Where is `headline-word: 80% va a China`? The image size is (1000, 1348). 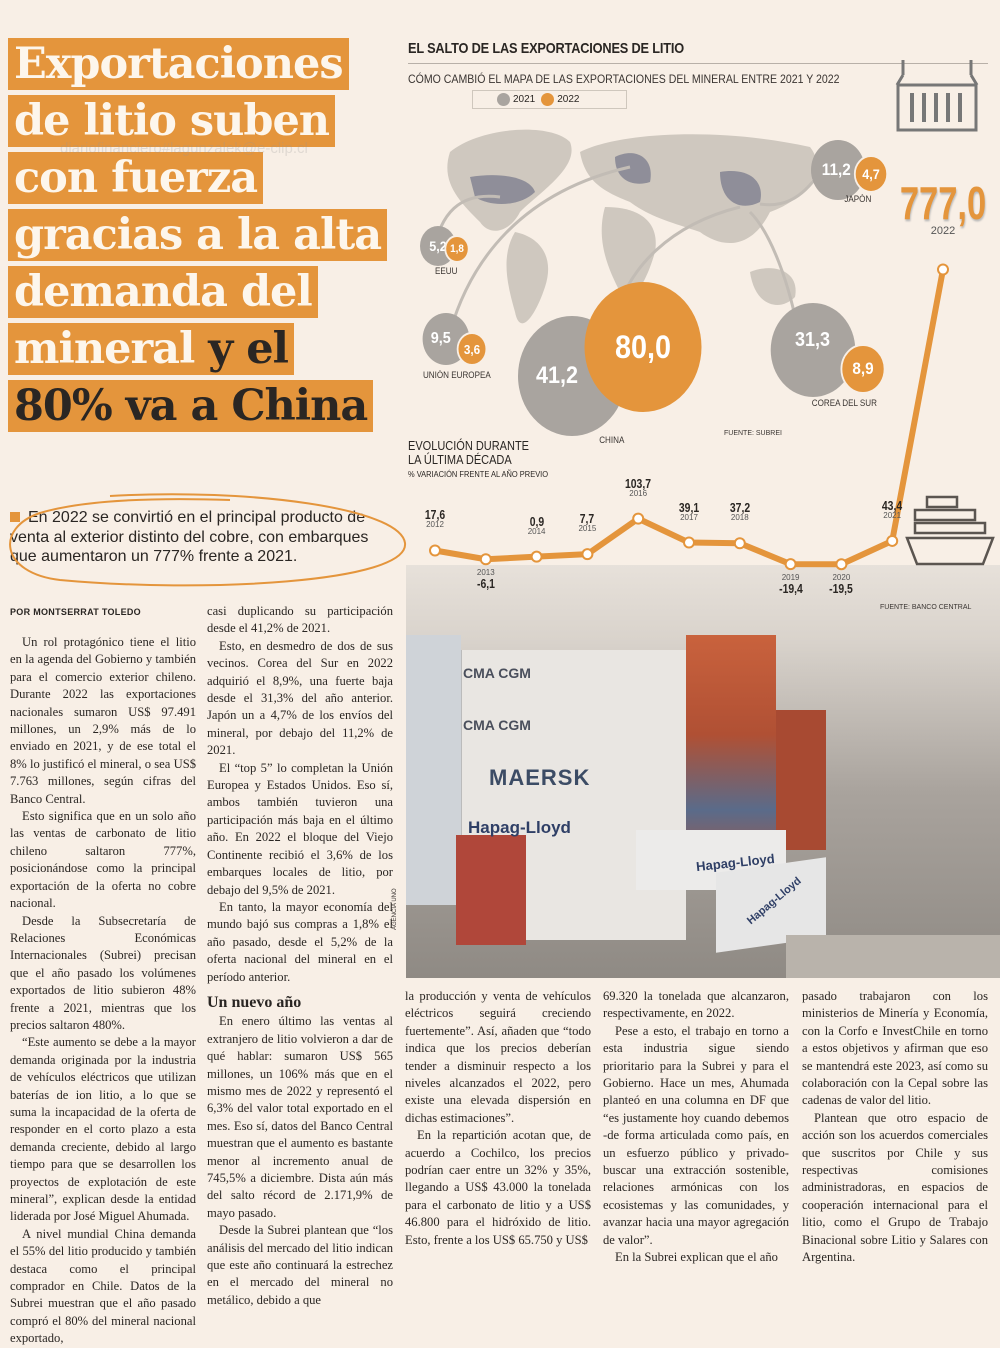
headline-word: 80% va a China is located at coordinates (191, 406).